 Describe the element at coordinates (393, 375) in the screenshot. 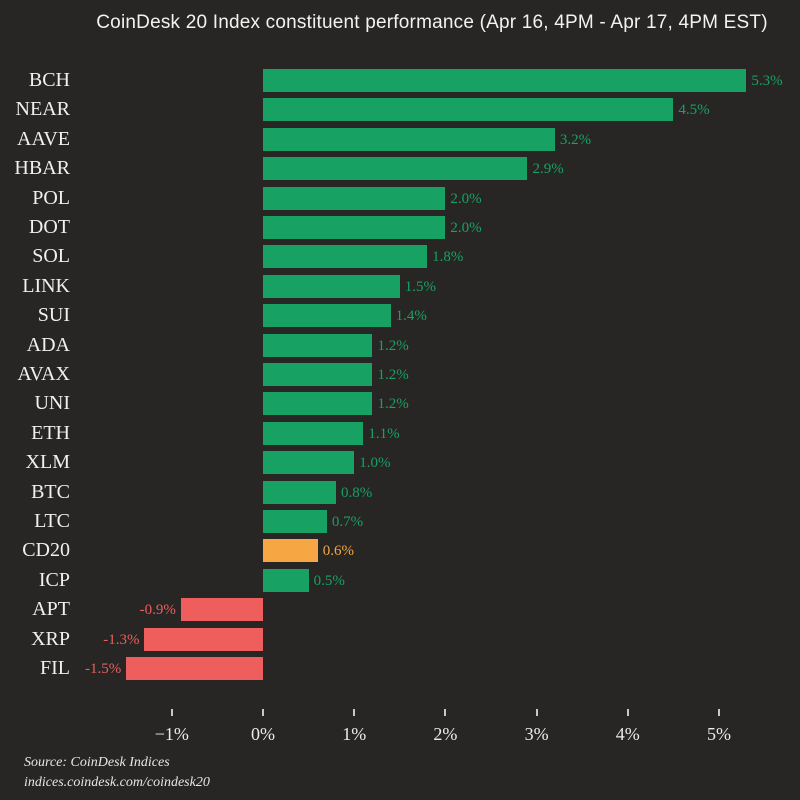

I see `value-label-avax: 1.2%` at that location.